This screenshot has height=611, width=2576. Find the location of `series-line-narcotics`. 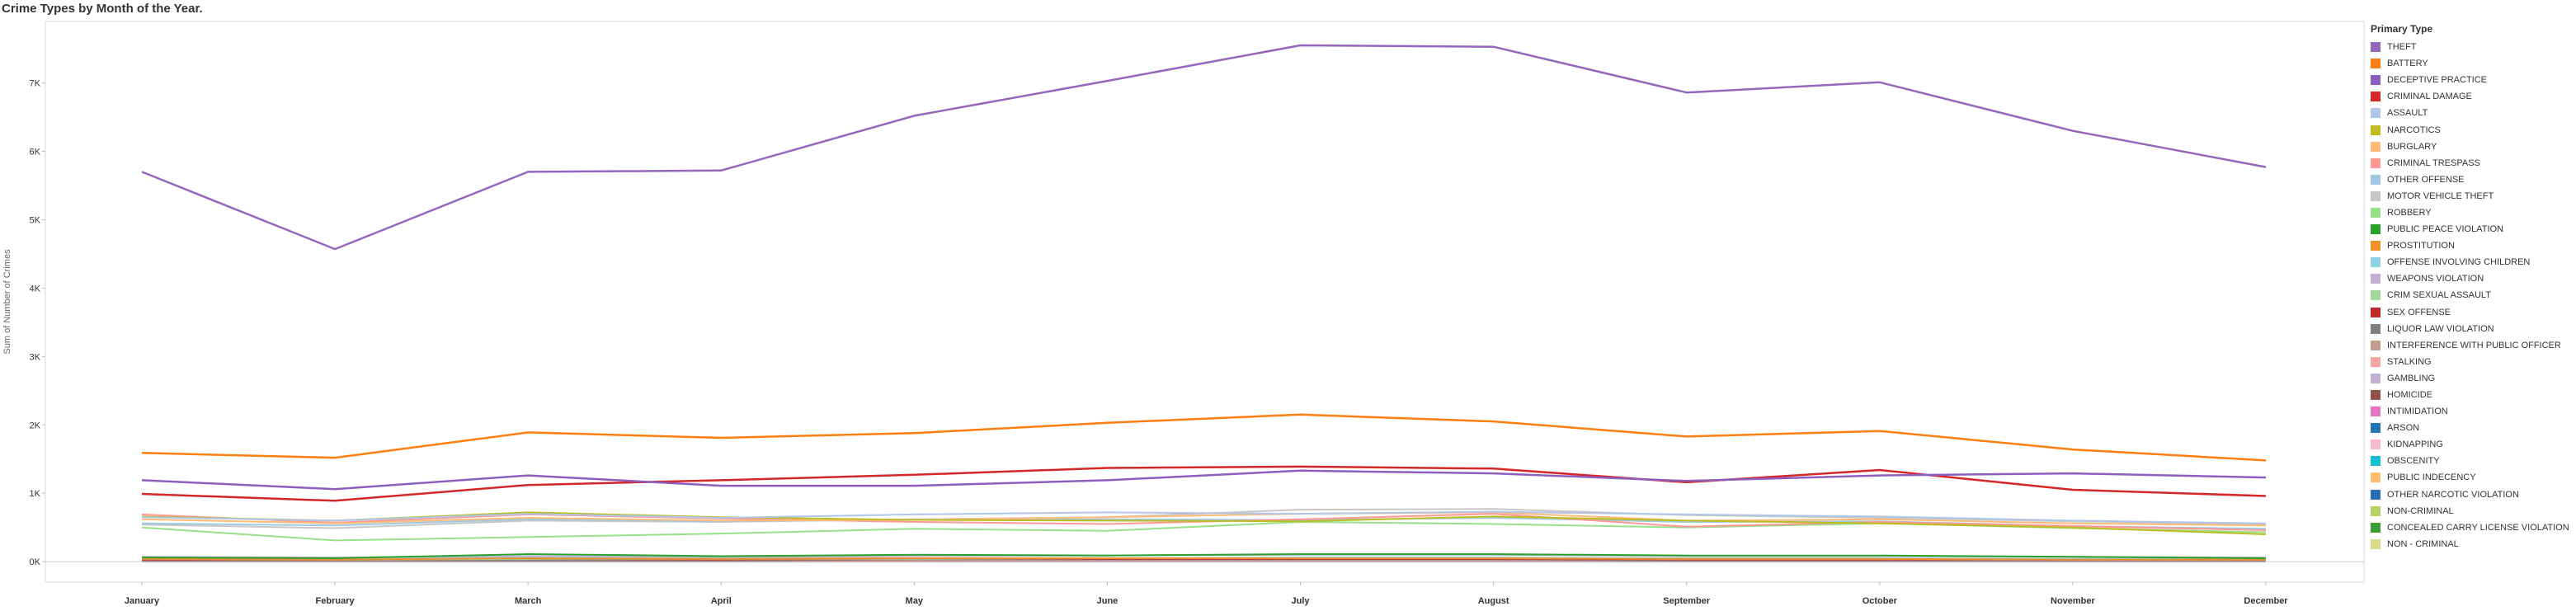

series-line-narcotics is located at coordinates (1204, 523).